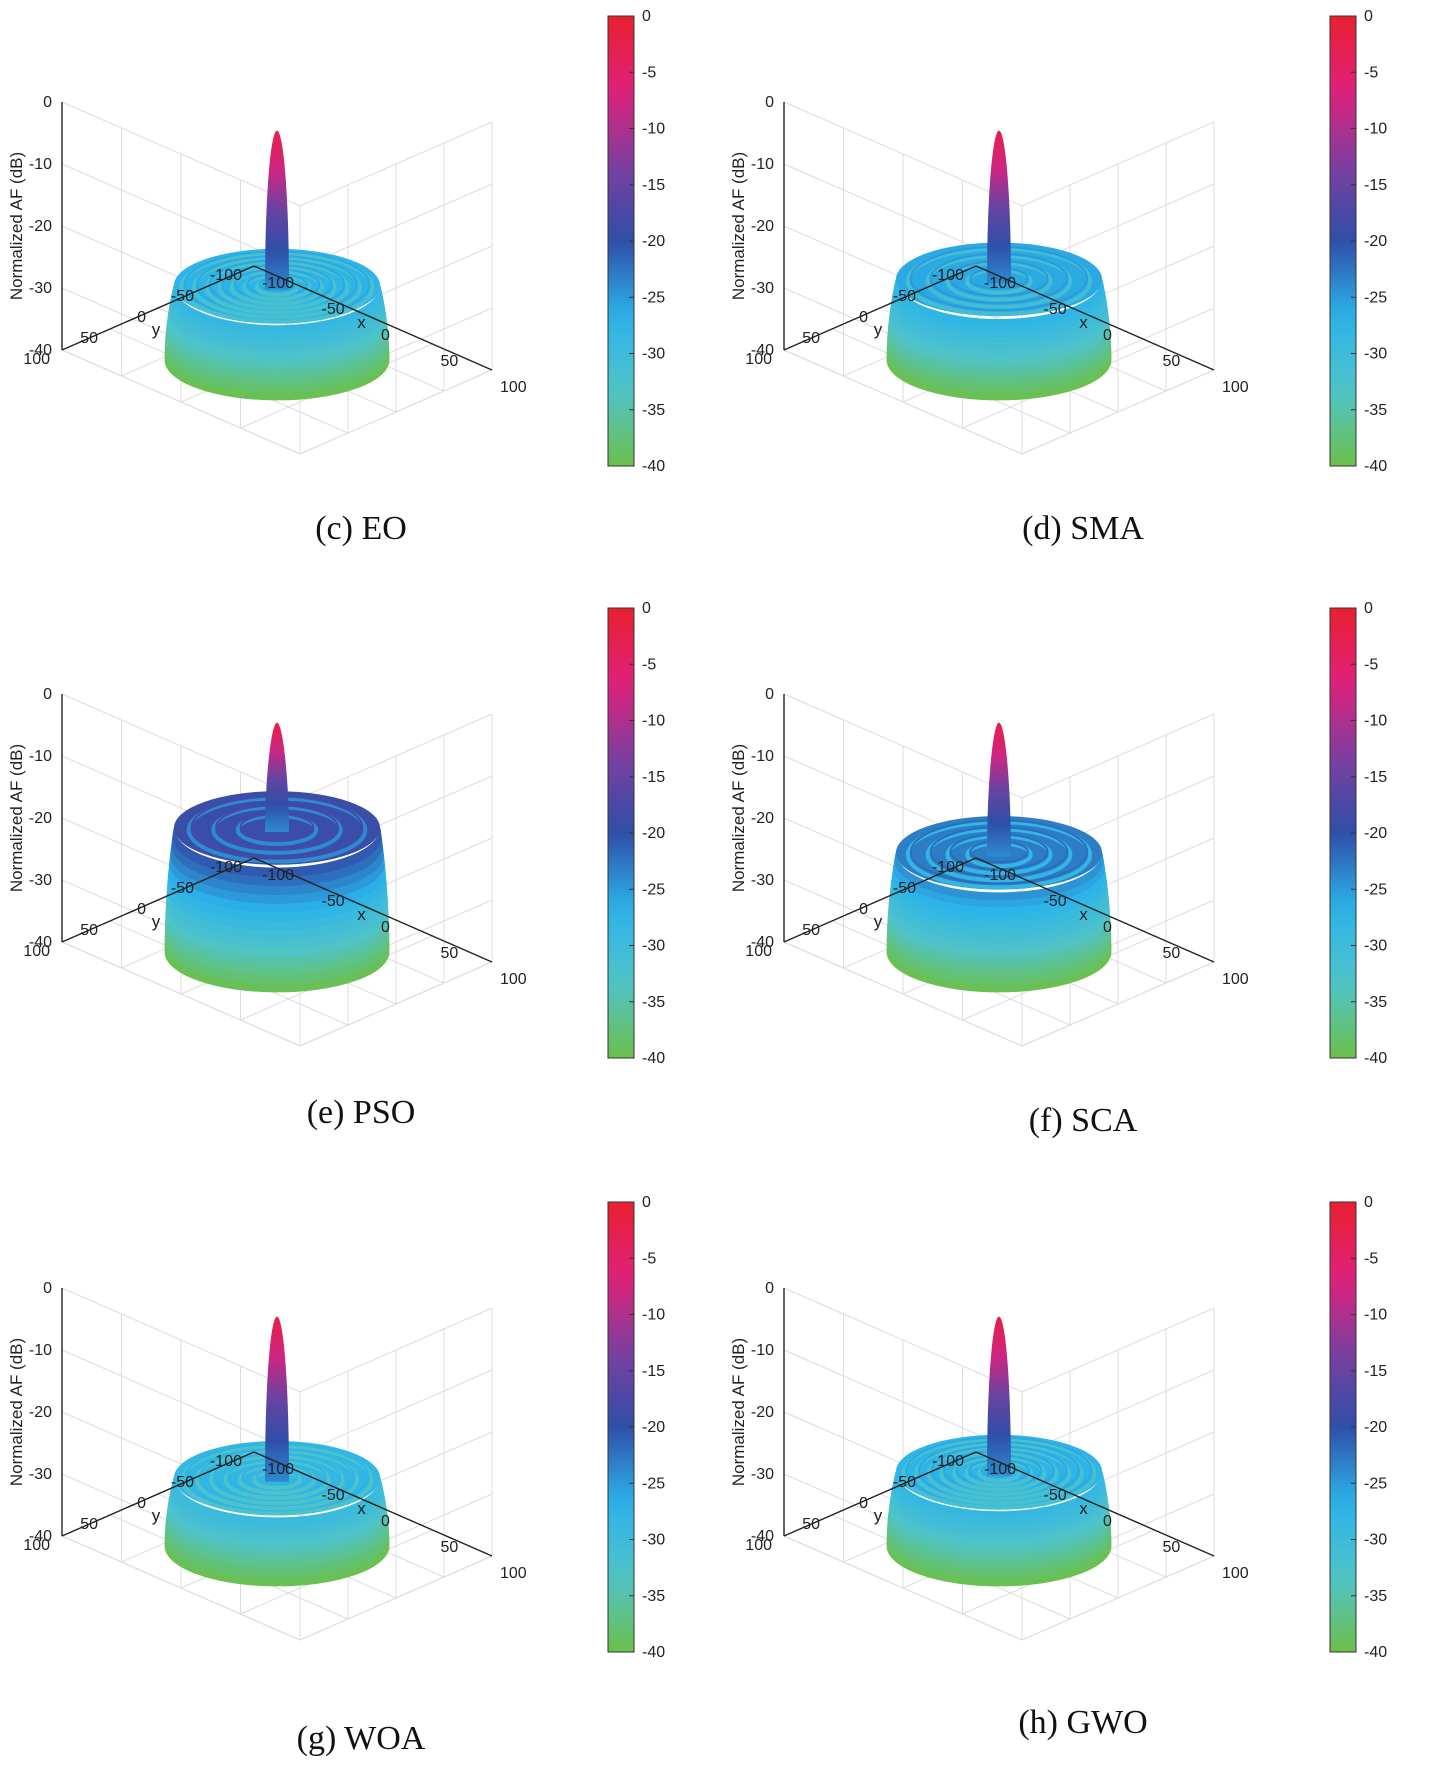  I want to click on surface-band, so click(277, 308).